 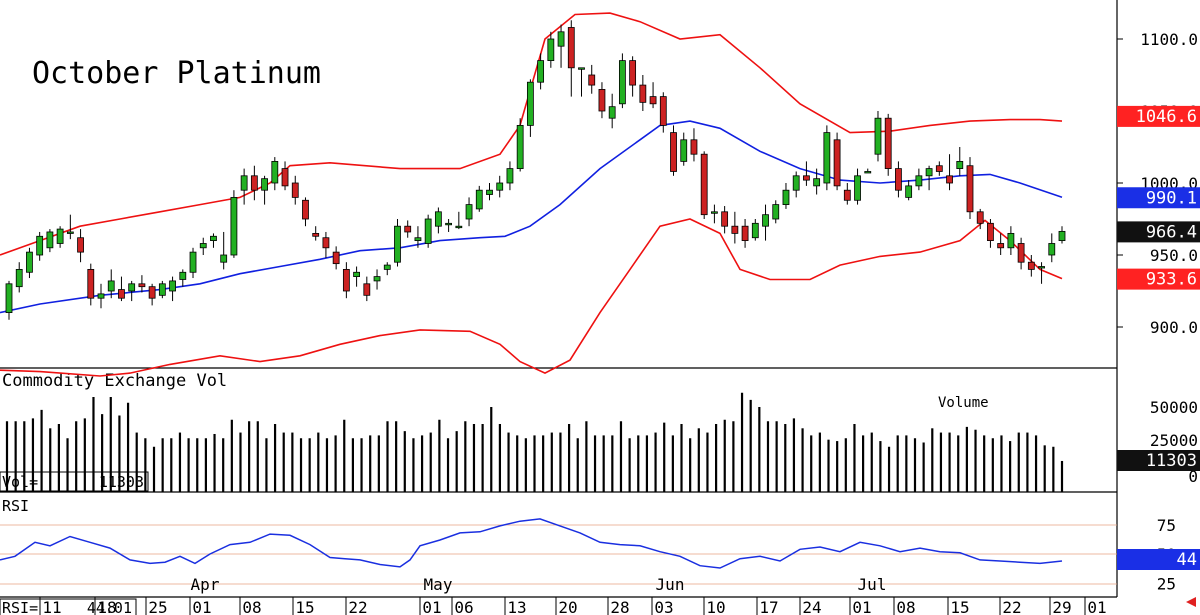 What do you see at coordinates (176, 73) in the screenshot?
I see `chart-title: October Platinum` at bounding box center [176, 73].